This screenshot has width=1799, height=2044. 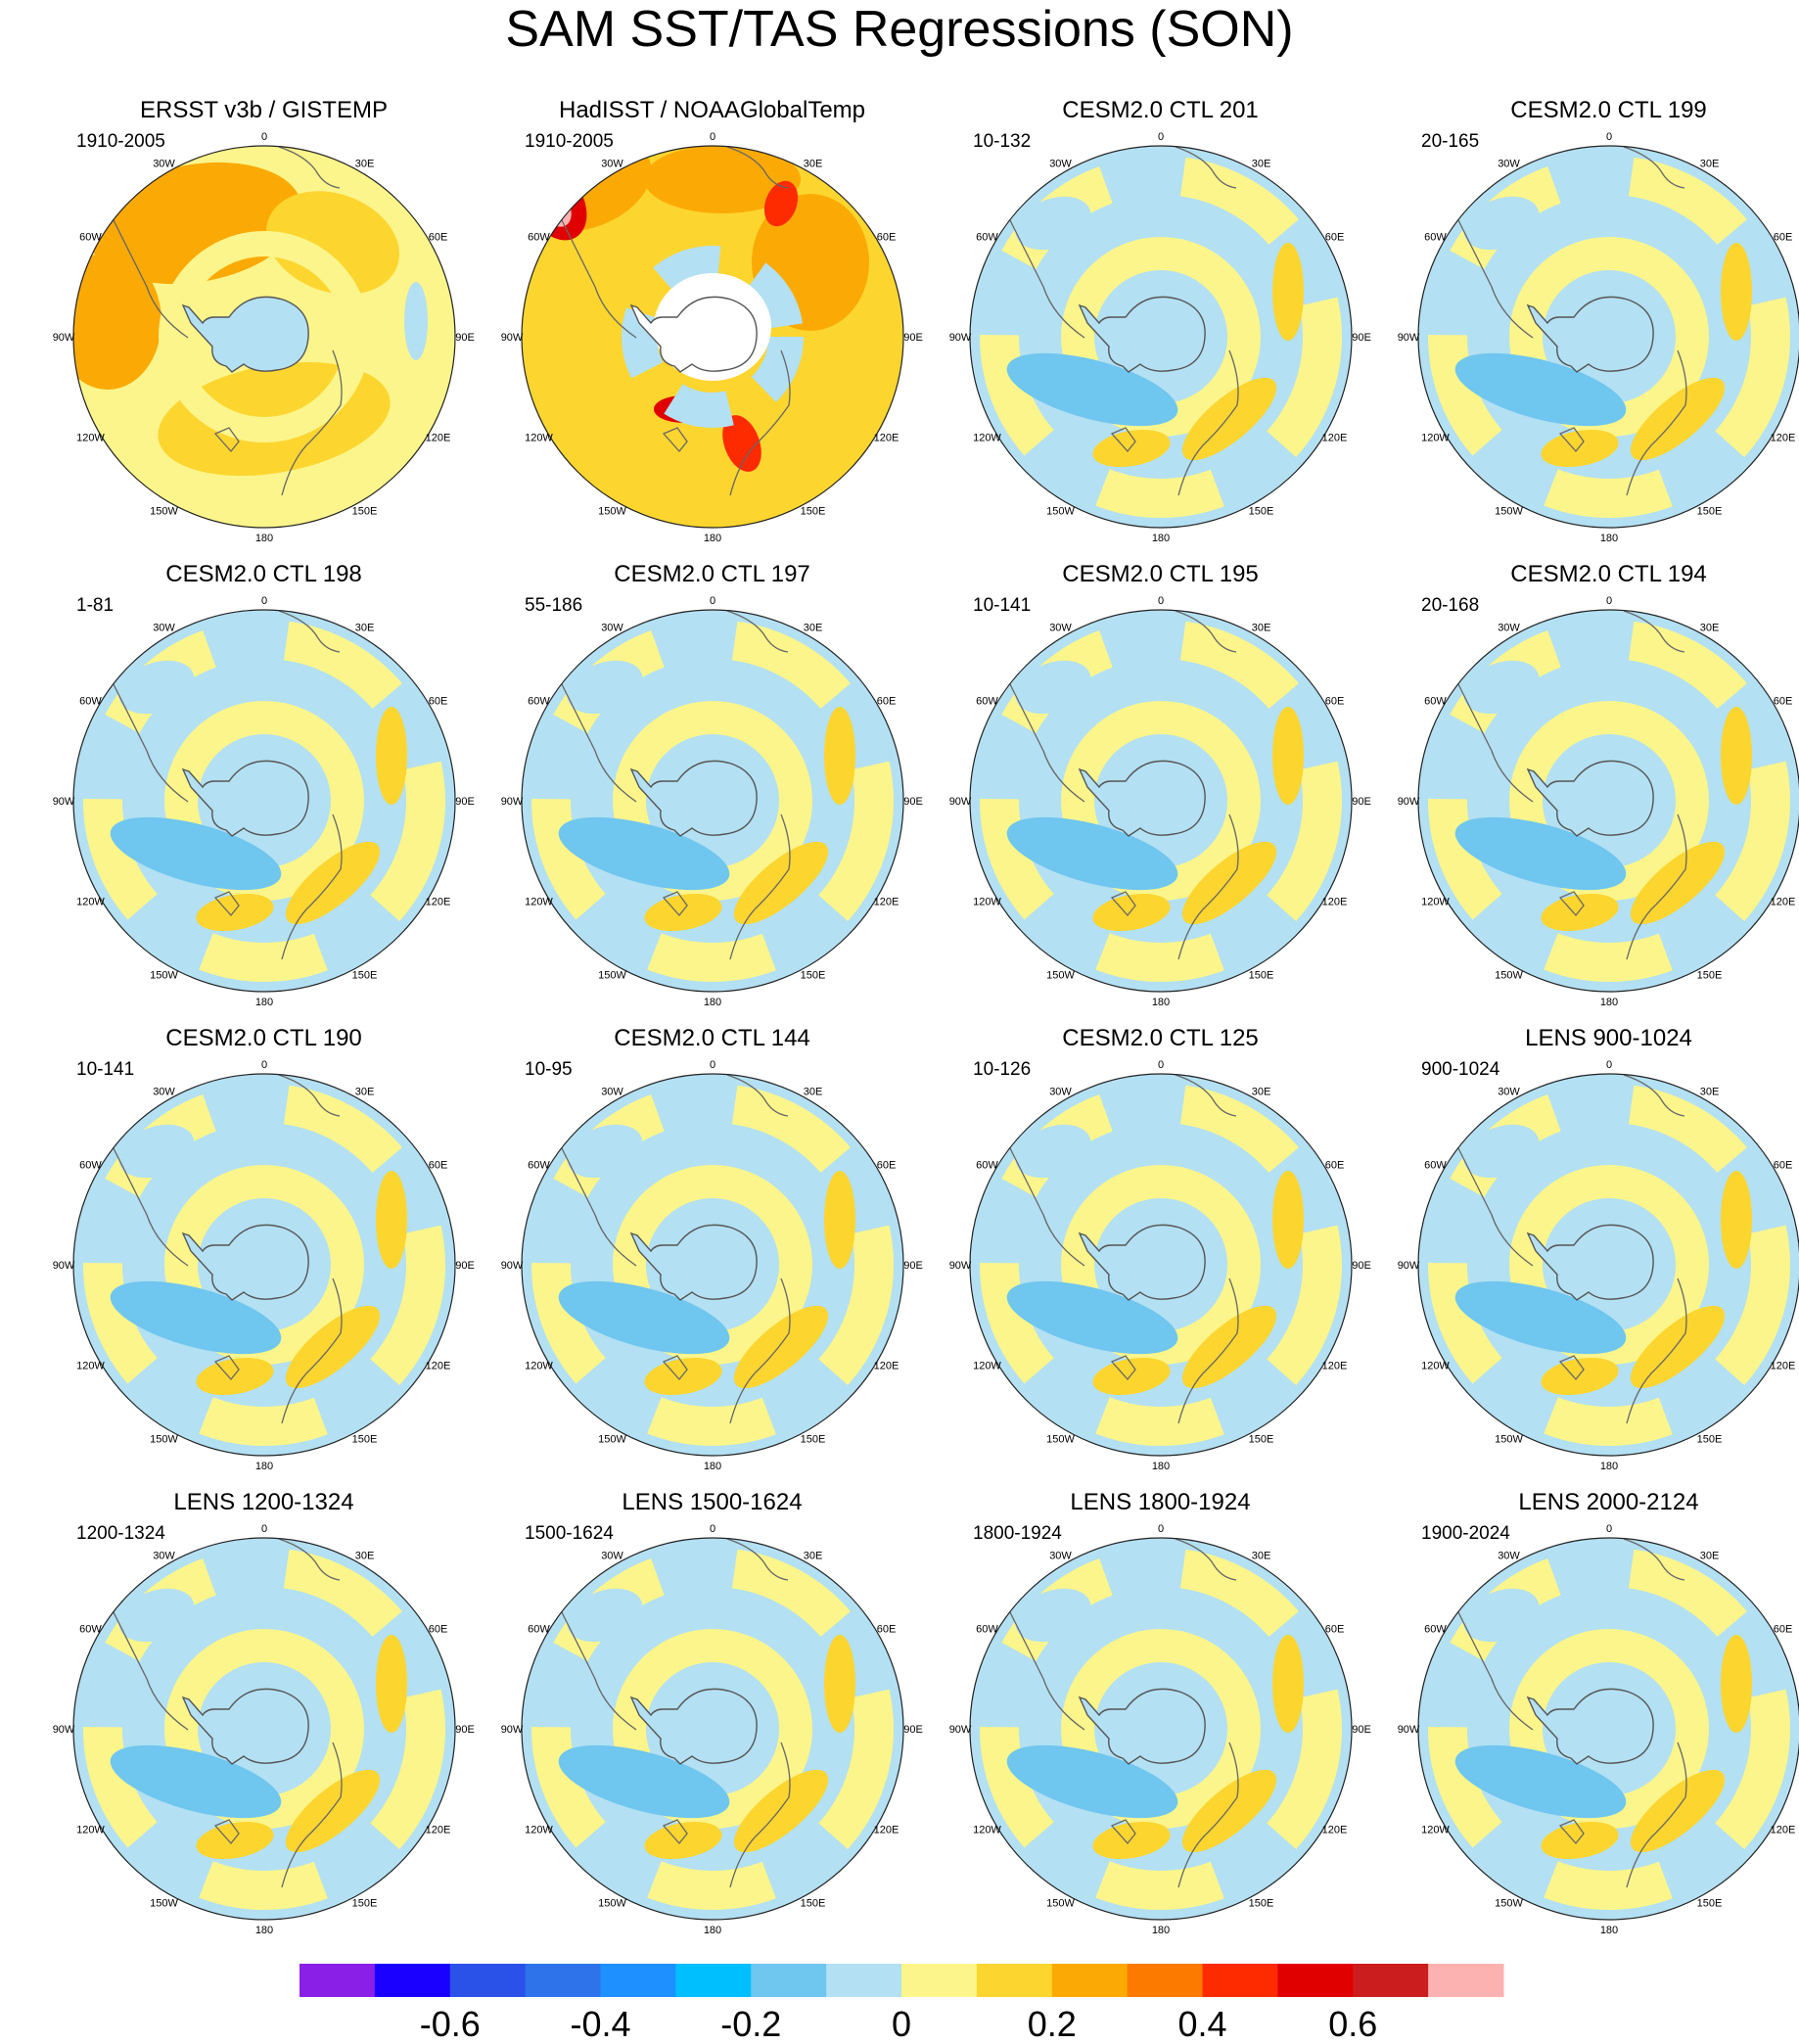 What do you see at coordinates (712, 574) in the screenshot?
I see `panel-title: CESM2.0 CTL 197` at bounding box center [712, 574].